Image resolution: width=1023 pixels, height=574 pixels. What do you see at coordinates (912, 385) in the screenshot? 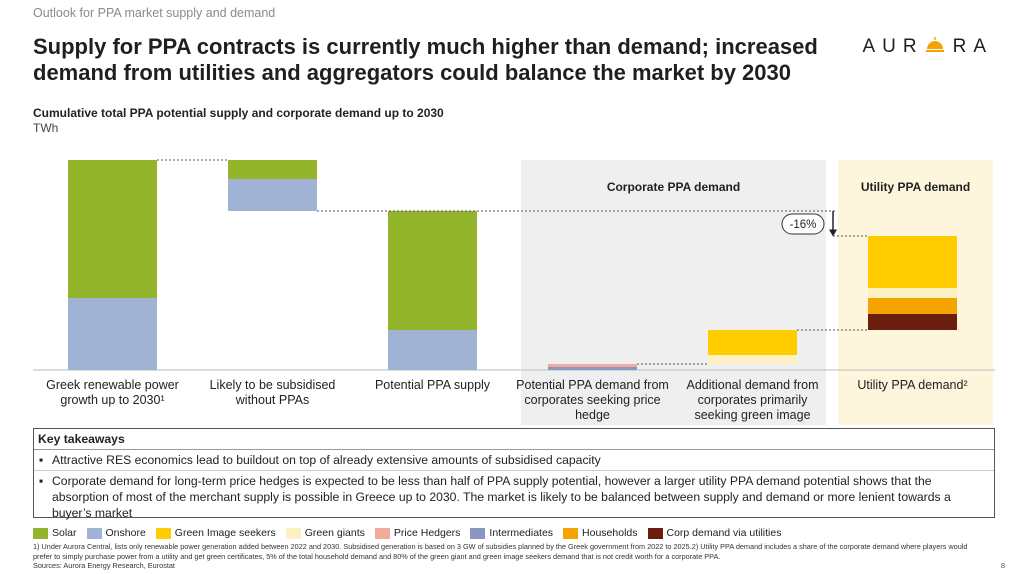
I see `category-label: Utility PPA demand²` at bounding box center [912, 385].